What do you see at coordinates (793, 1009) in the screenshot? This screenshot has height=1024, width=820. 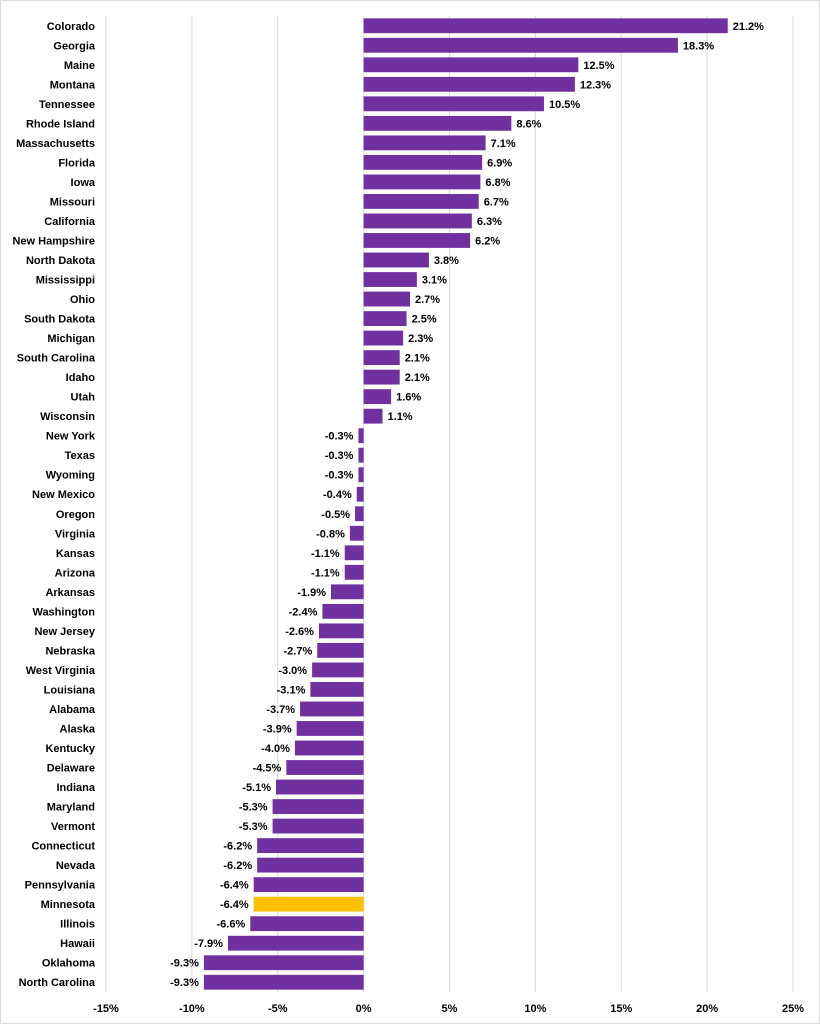 I see `x-tick-label: 25%` at bounding box center [793, 1009].